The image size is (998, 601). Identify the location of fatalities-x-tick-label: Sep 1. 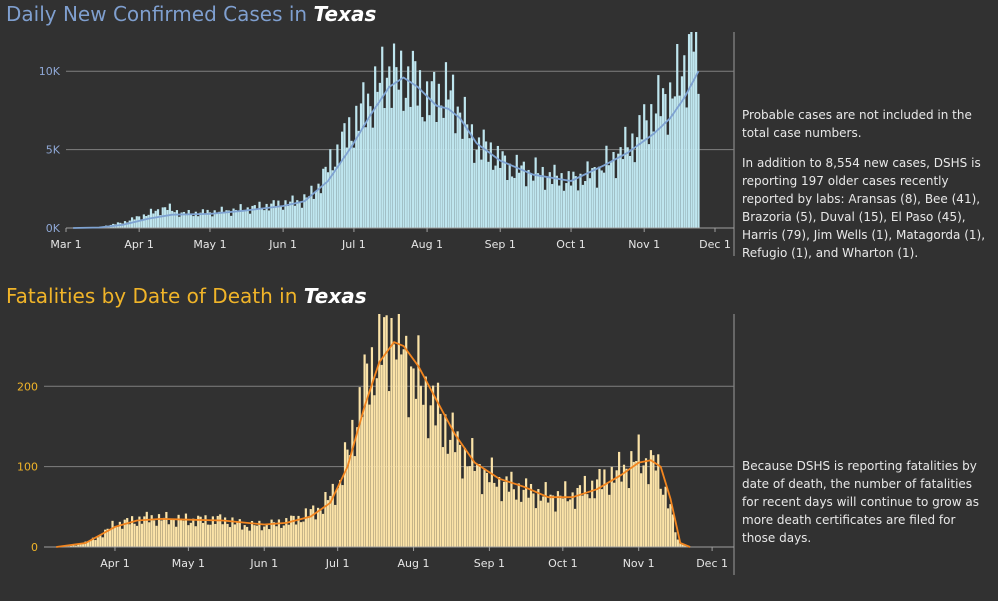
(489, 563).